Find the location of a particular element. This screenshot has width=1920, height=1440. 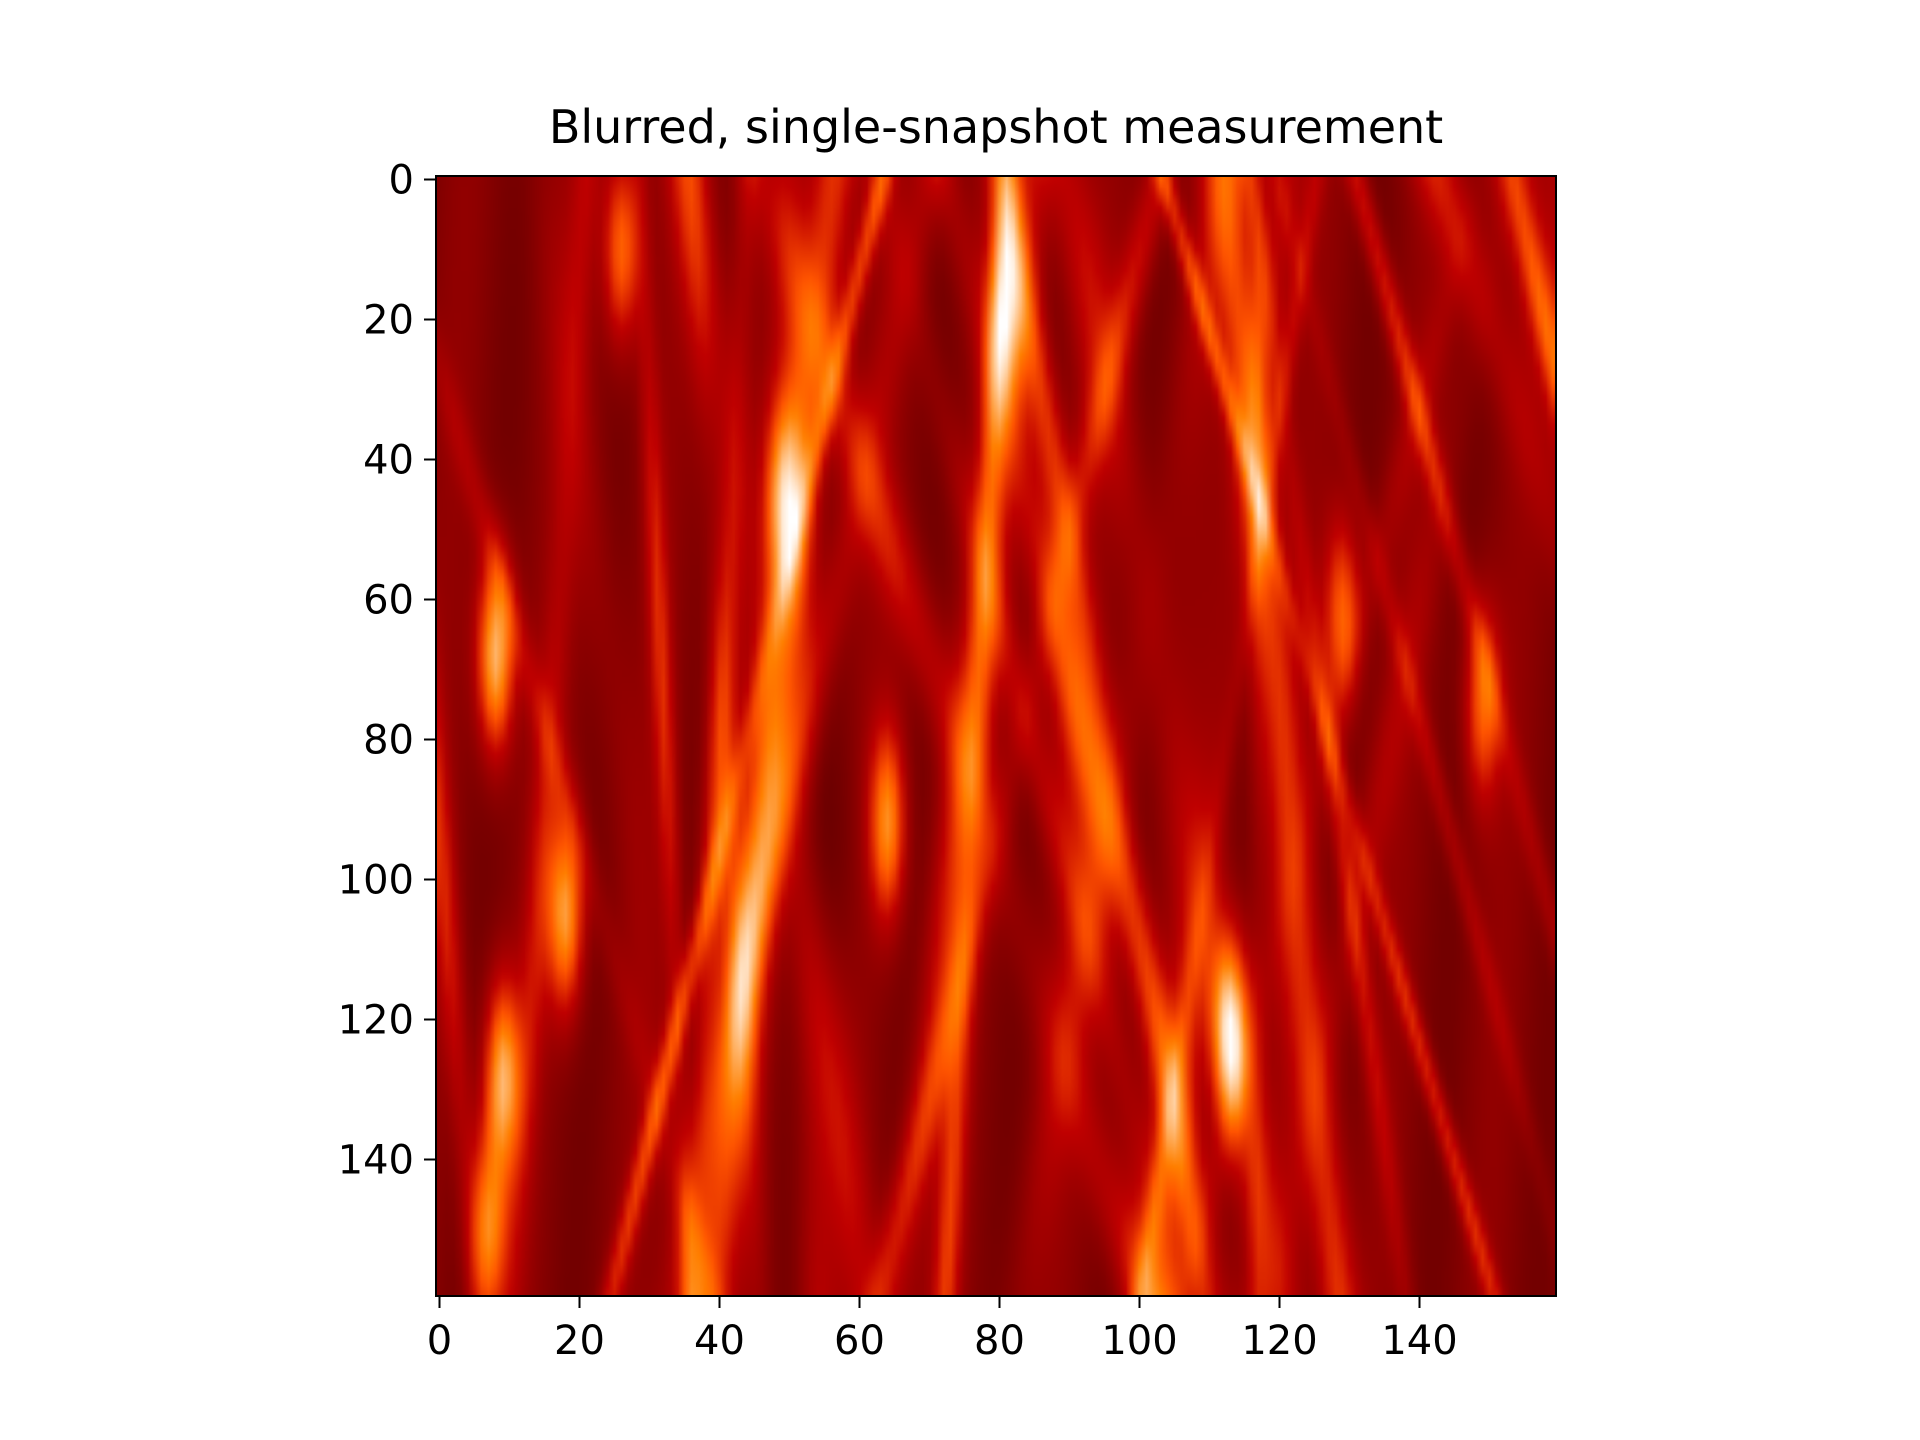

x-tick-label: 60 is located at coordinates (859, 1341).